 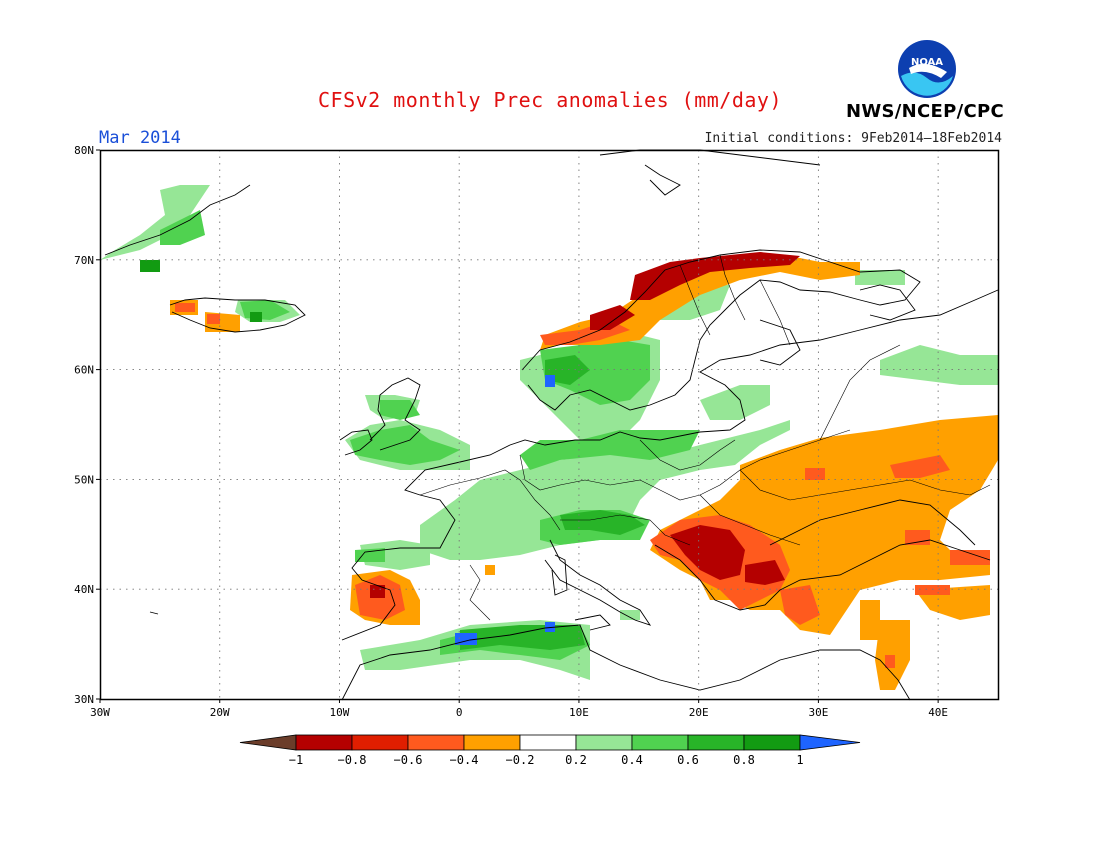 What do you see at coordinates (938, 712) in the screenshot?
I see `lon-tick-label: 40E` at bounding box center [938, 712].